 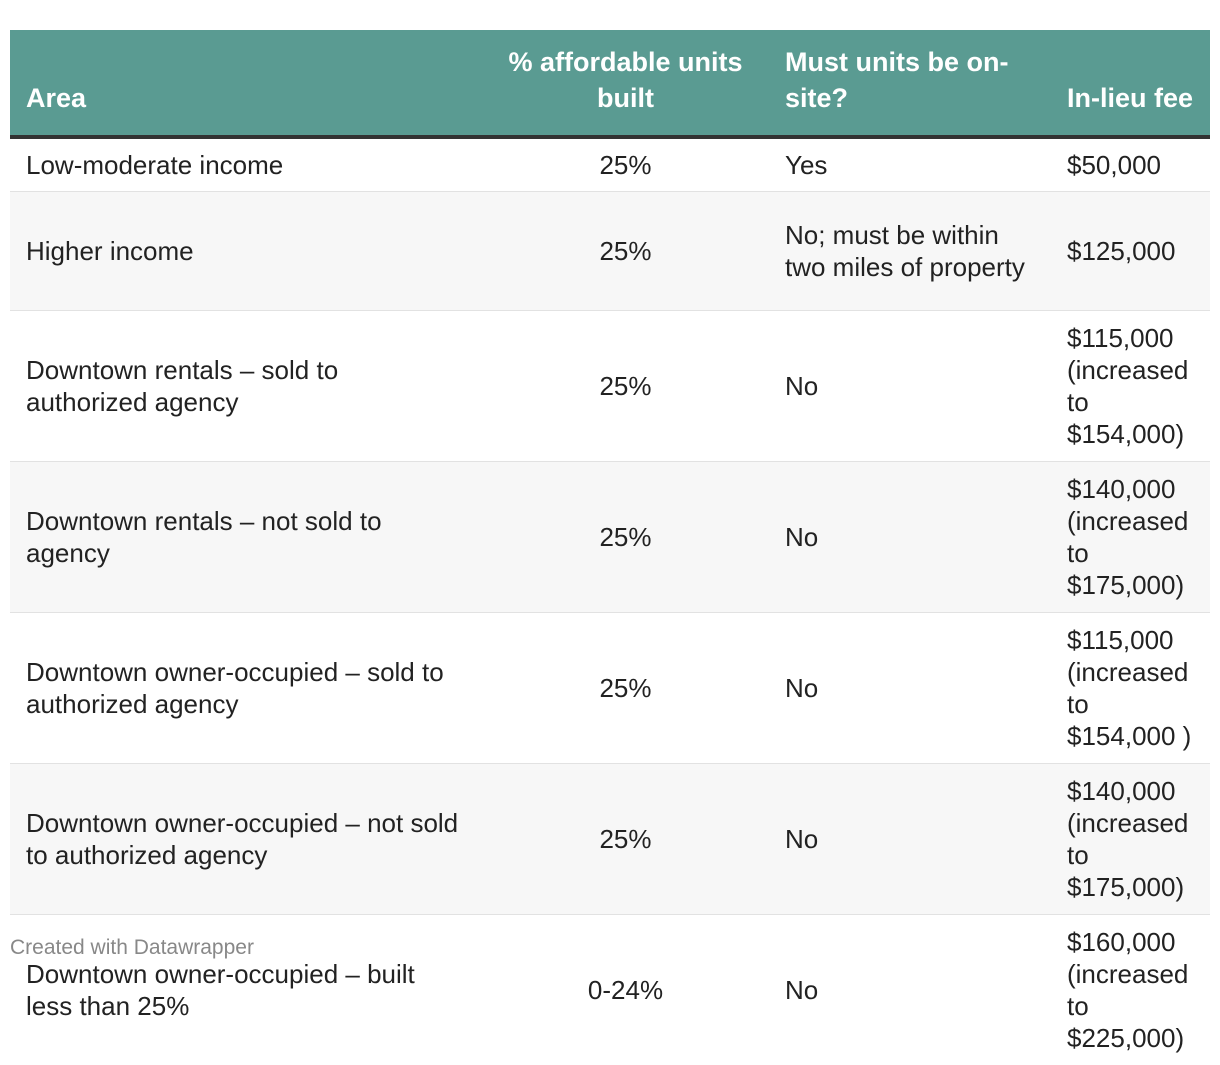 What do you see at coordinates (246, 83) in the screenshot?
I see `column-header-area: Area` at bounding box center [246, 83].